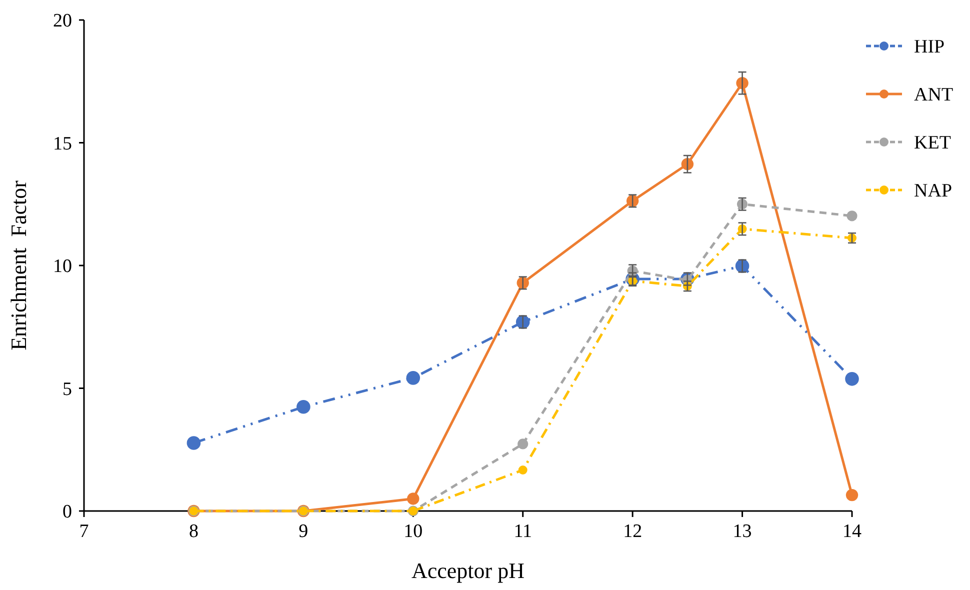 The height and width of the screenshot is (590, 970). I want to click on legend-label: HIP, so click(929, 47).